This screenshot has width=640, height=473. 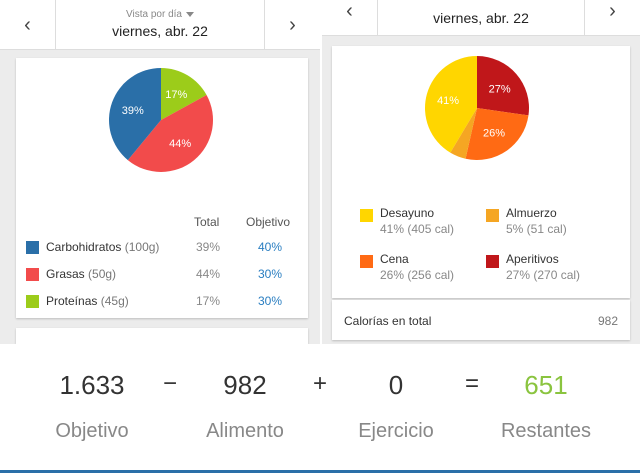 What do you see at coordinates (268, 222) in the screenshot?
I see `goal-column-header: Objetivo` at bounding box center [268, 222].